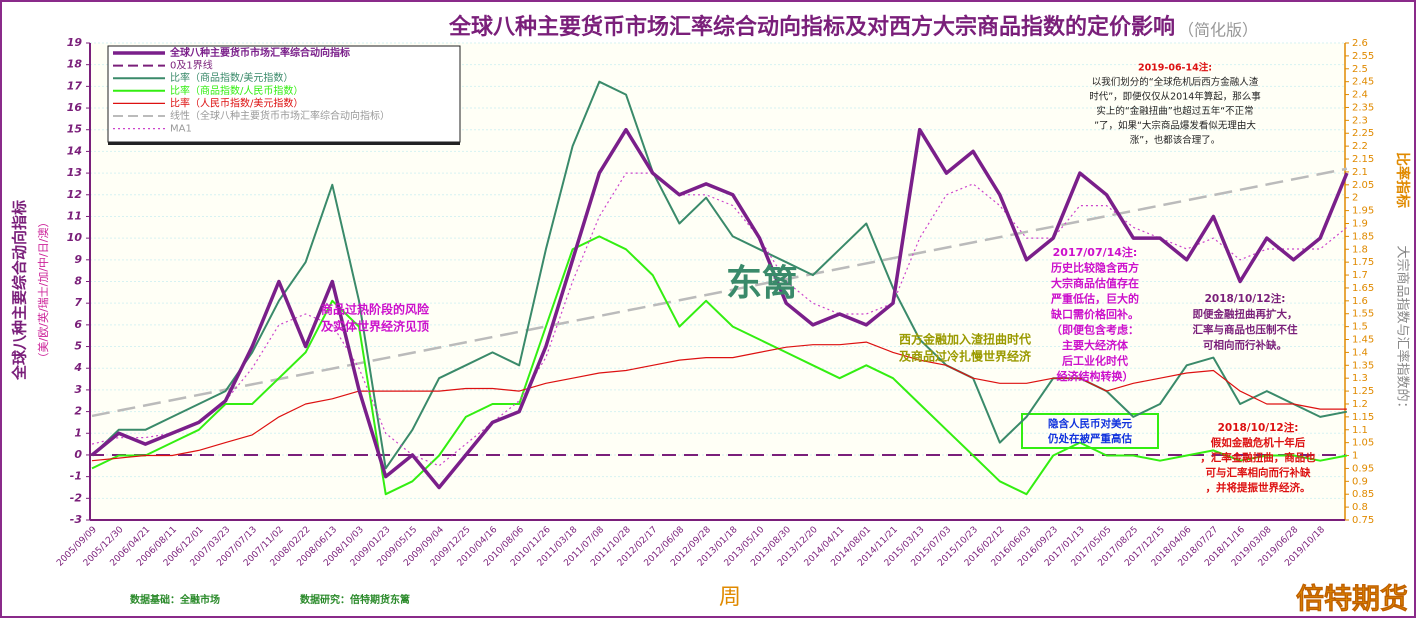  What do you see at coordinates (1095, 376) in the screenshot?
I see `annotation: 经济结构转换）` at bounding box center [1095, 376].